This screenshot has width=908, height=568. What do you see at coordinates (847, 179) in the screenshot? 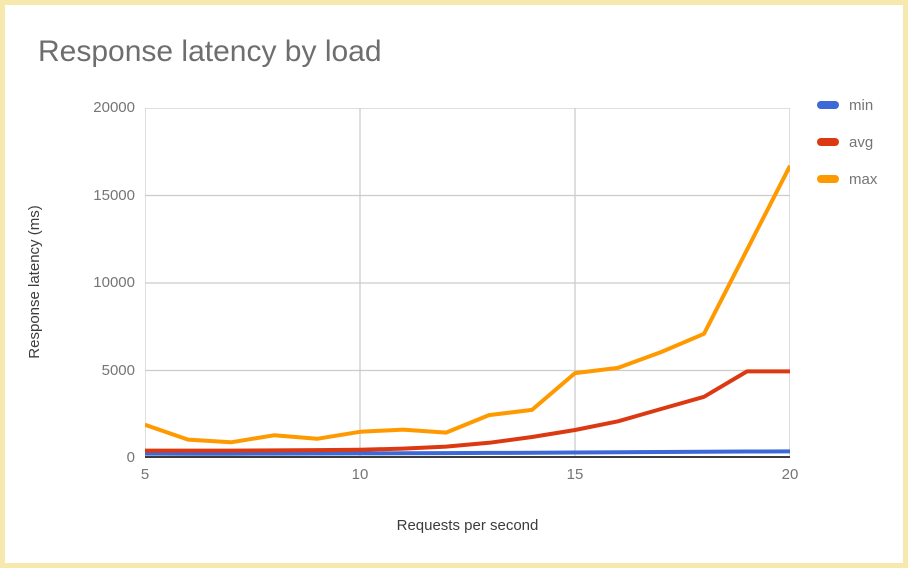
I see `legend-item-max: max` at bounding box center [847, 179].